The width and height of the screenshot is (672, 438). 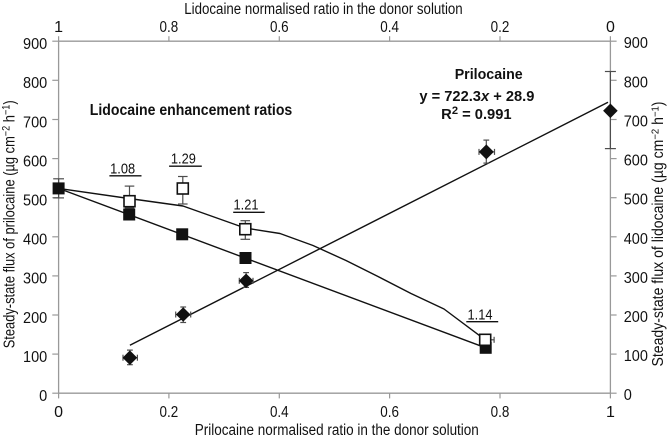 What do you see at coordinates (476, 114) in the screenshot?
I see `svg-text: R2 = 0.991` at bounding box center [476, 114].